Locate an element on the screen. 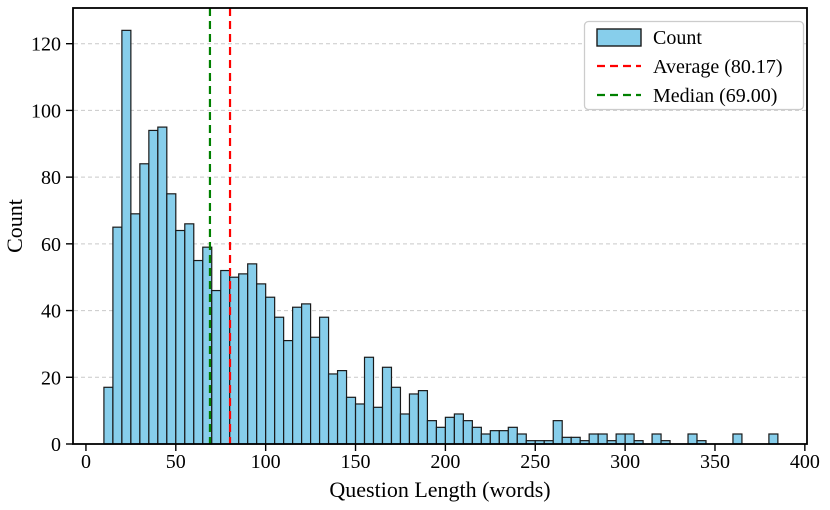 This screenshot has width=830, height=510. legend-label-count: Count is located at coordinates (677, 38).